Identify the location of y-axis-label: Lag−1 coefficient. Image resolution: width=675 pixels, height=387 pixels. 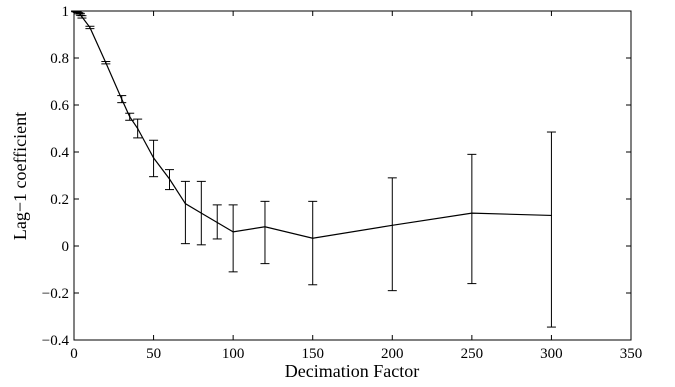
(20, 176).